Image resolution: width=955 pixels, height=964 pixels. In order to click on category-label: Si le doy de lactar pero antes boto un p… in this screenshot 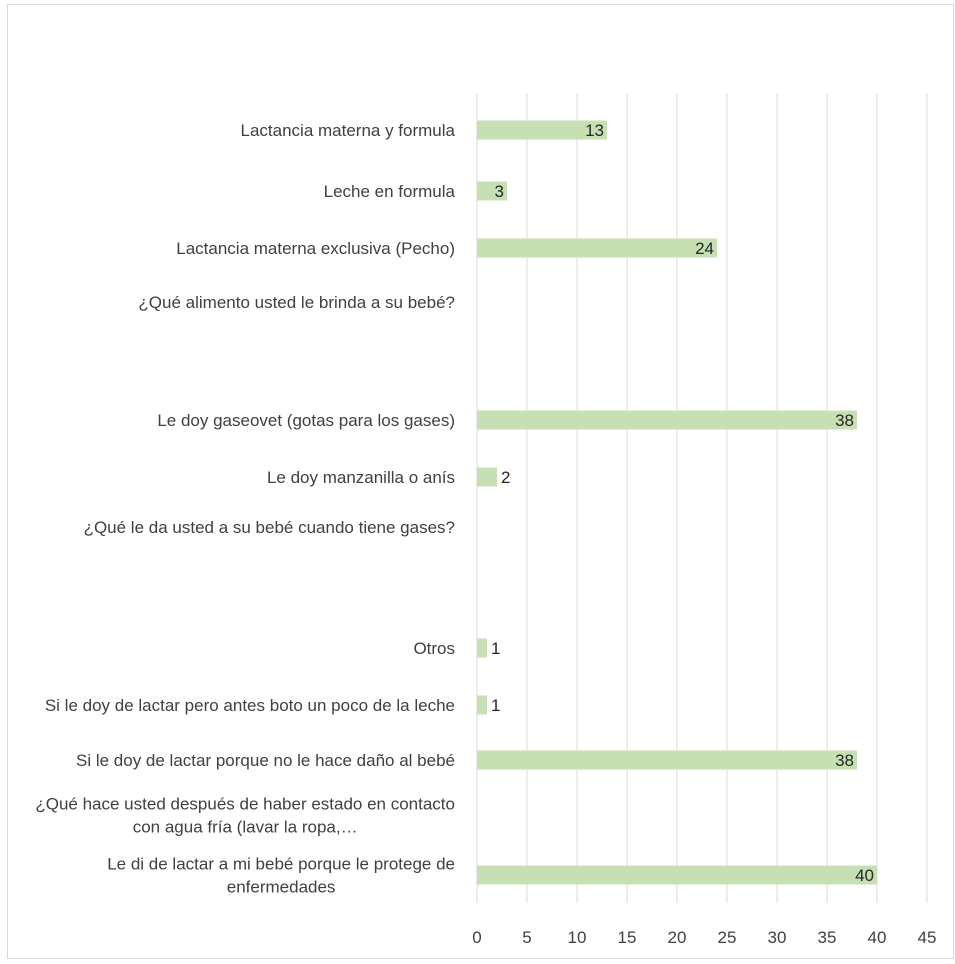, I will do `click(250, 705)`.